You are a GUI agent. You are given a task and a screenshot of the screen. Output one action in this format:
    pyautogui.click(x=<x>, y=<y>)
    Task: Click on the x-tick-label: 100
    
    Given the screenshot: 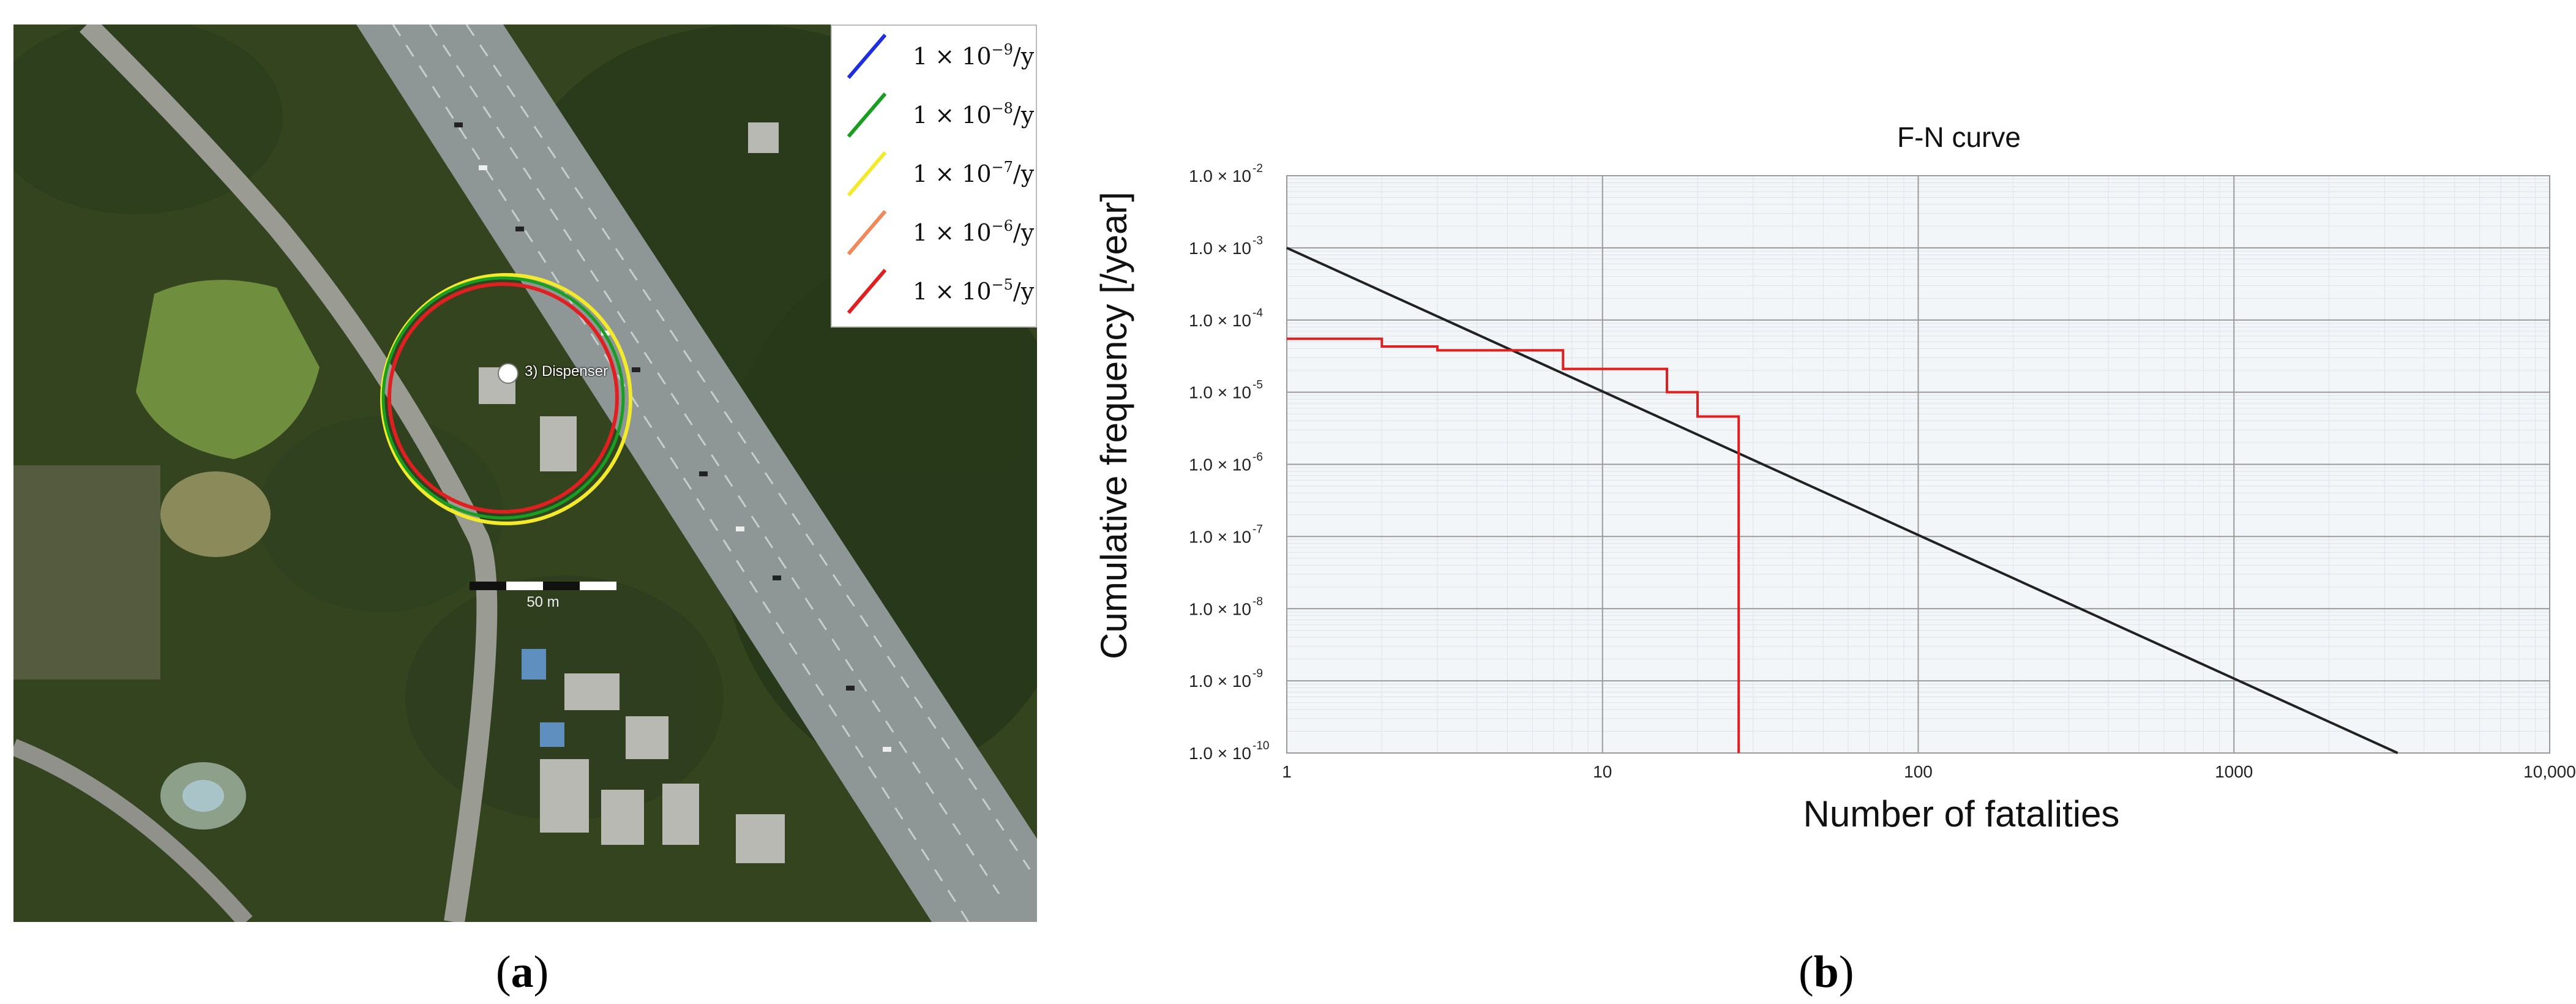 What is the action you would take?
    pyautogui.click(x=1919, y=771)
    